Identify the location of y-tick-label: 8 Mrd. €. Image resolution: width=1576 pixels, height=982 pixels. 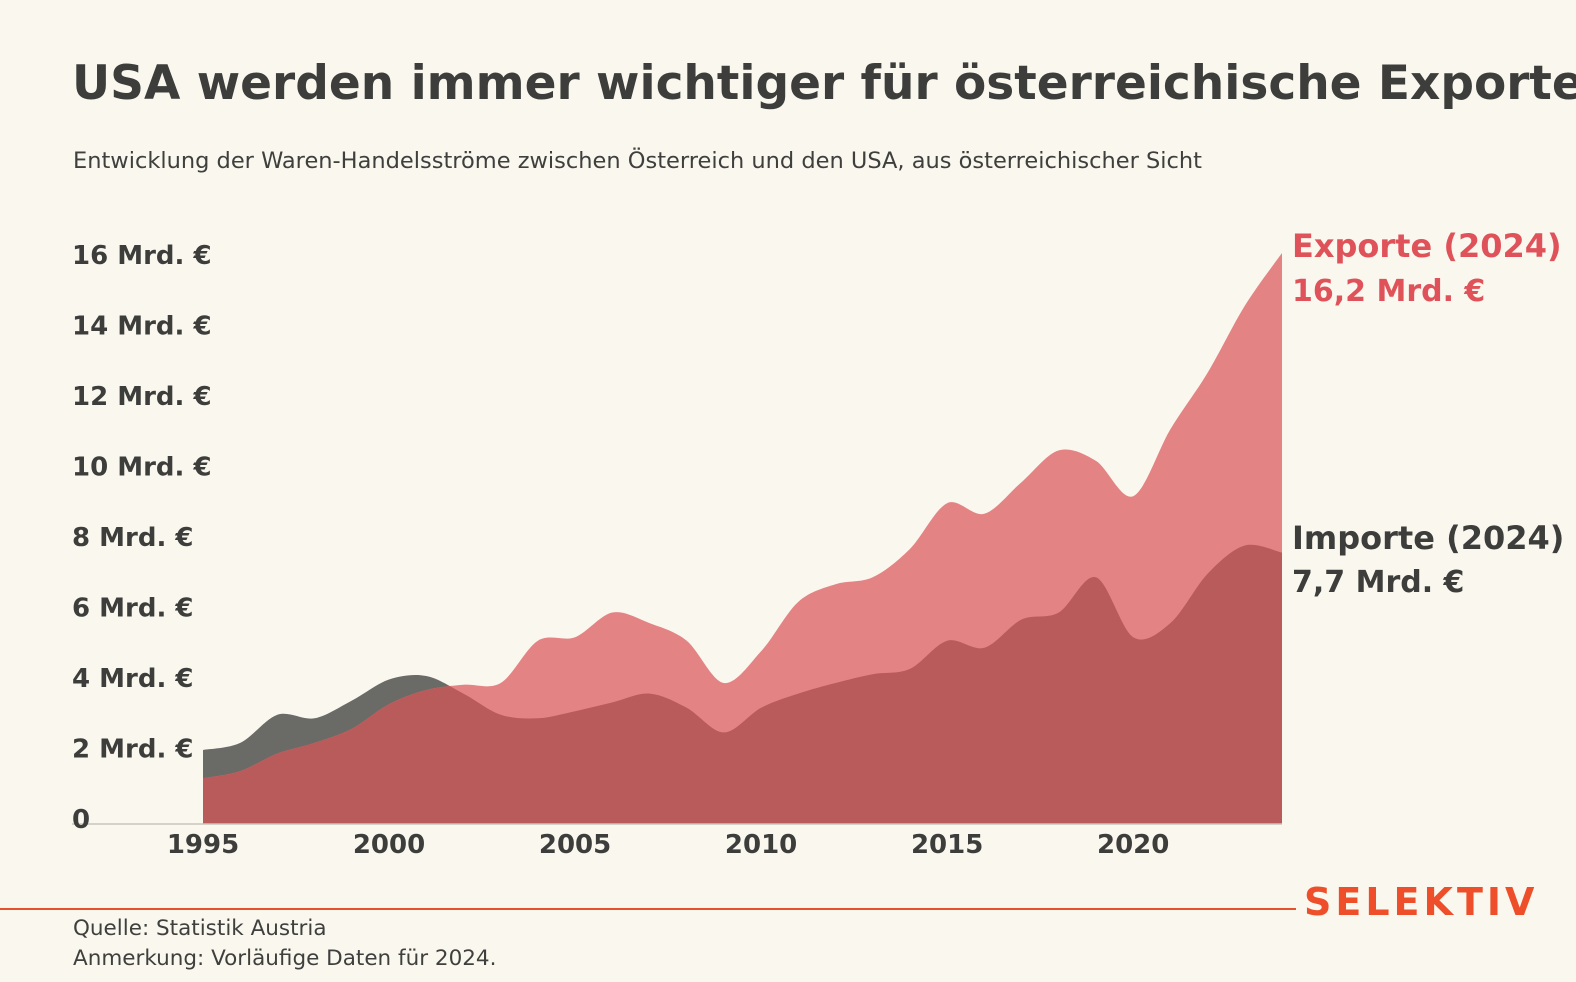
(132, 538).